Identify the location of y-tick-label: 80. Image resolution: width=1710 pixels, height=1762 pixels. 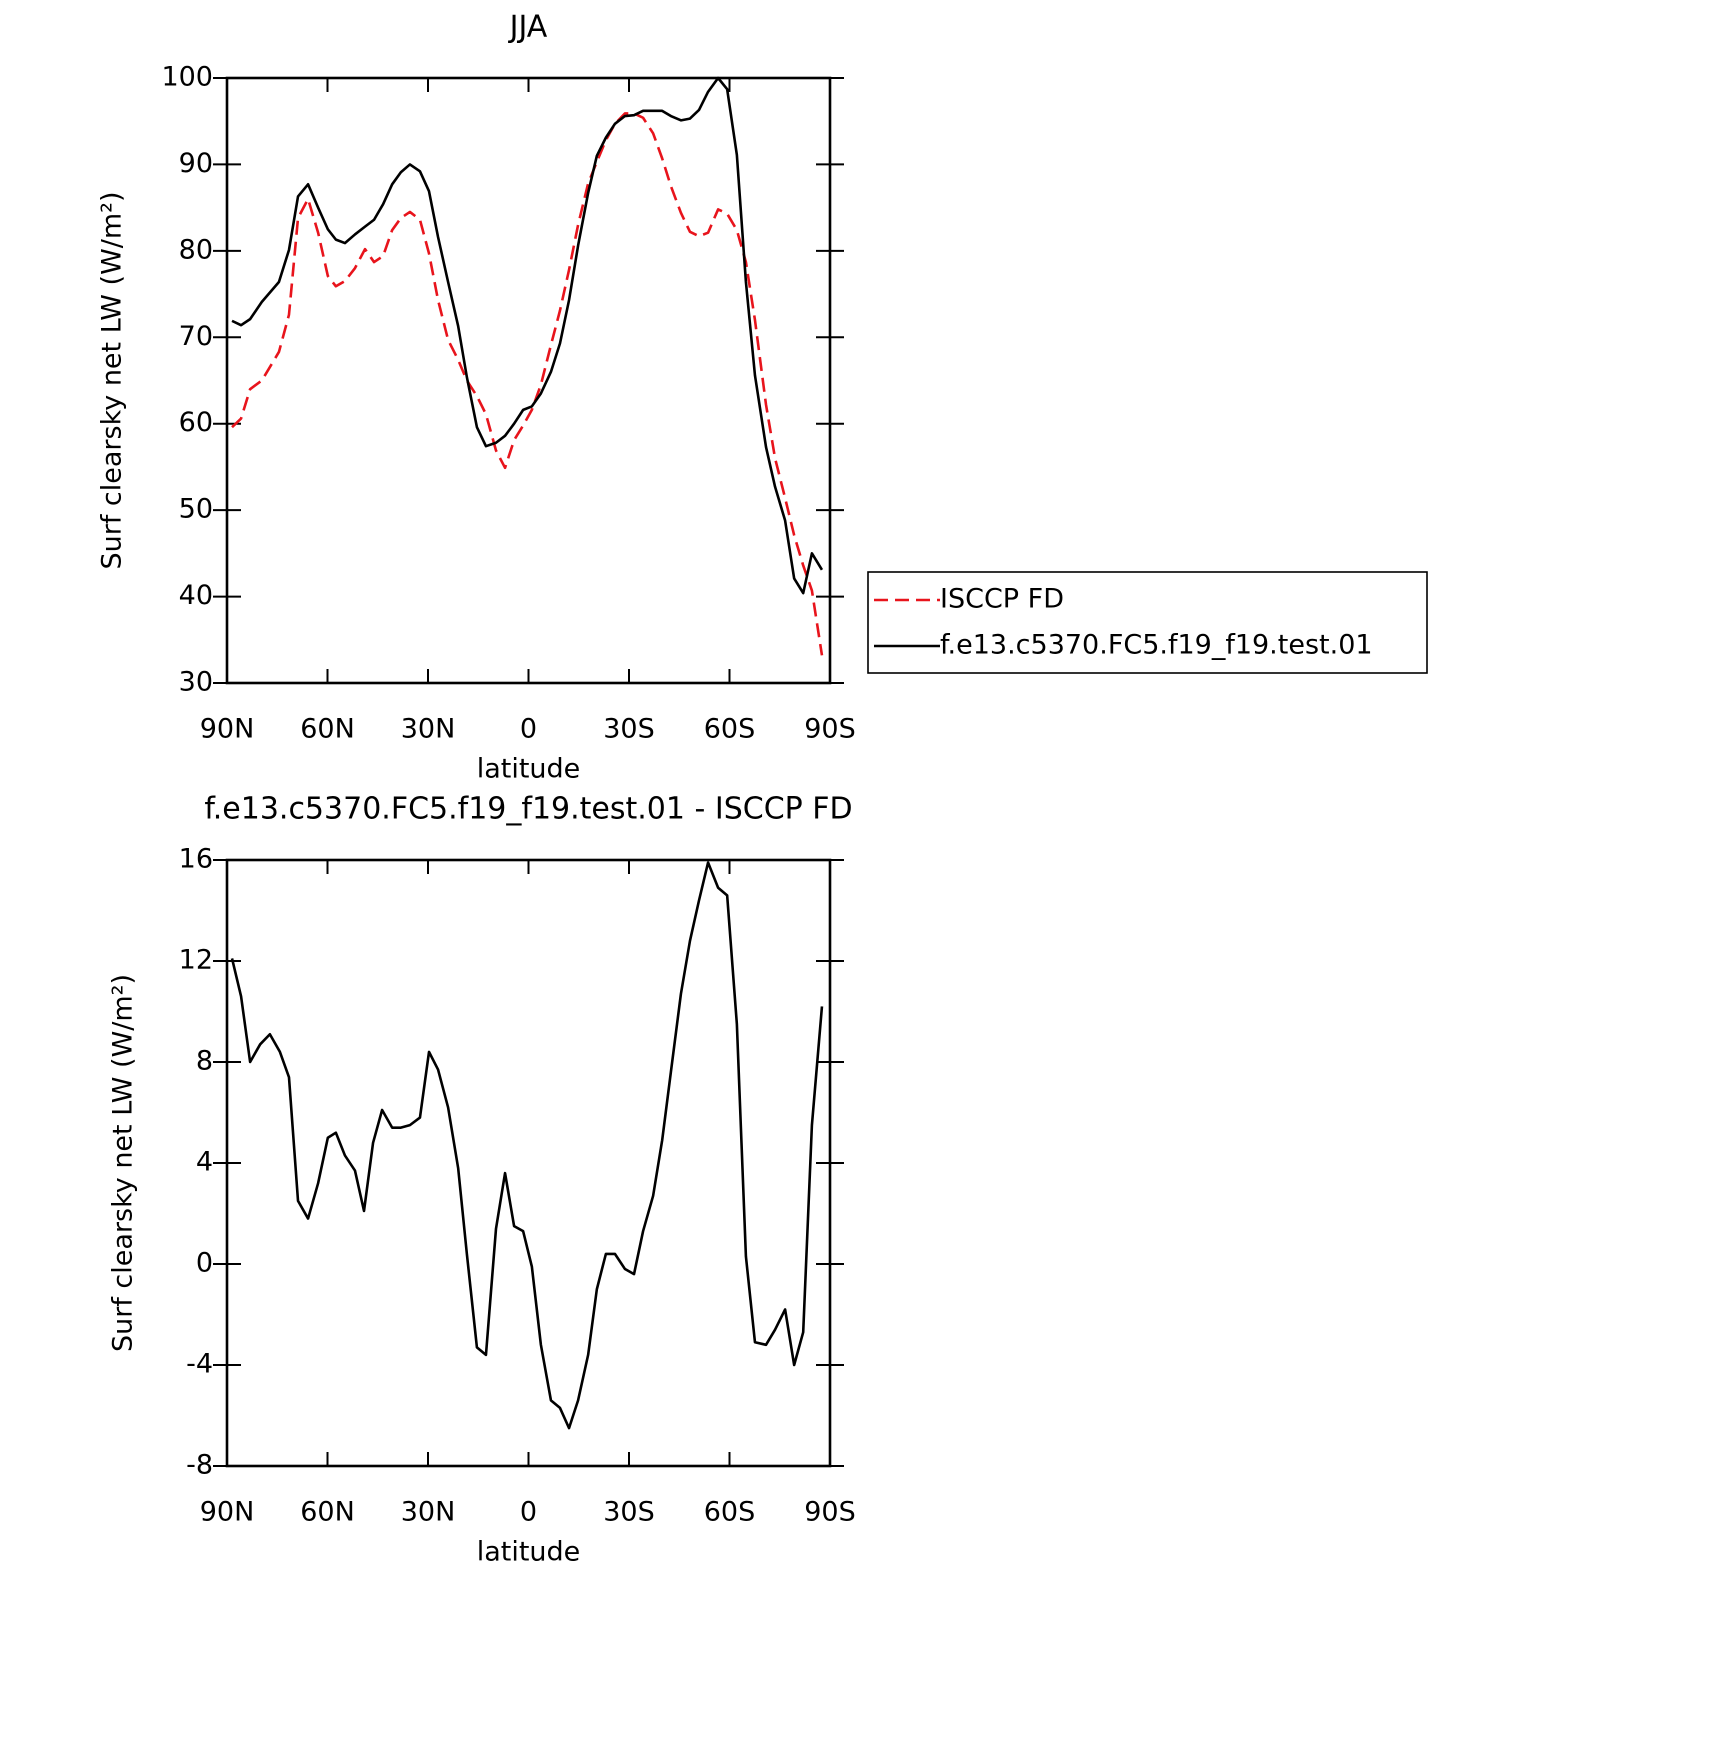
(196, 249).